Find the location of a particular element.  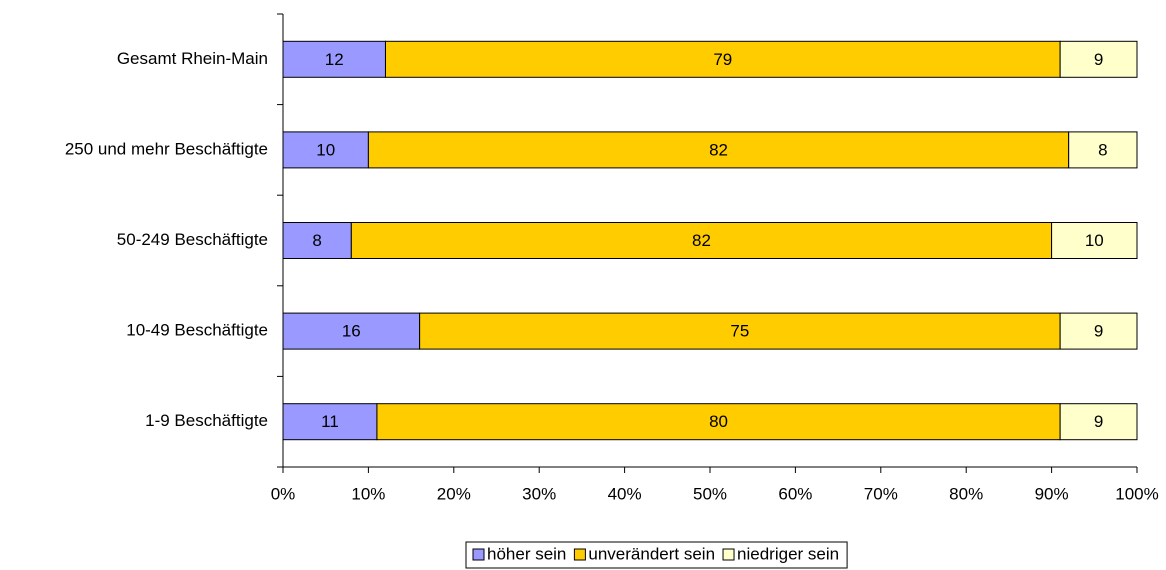

legend-label: niedriger sein is located at coordinates (788, 553).